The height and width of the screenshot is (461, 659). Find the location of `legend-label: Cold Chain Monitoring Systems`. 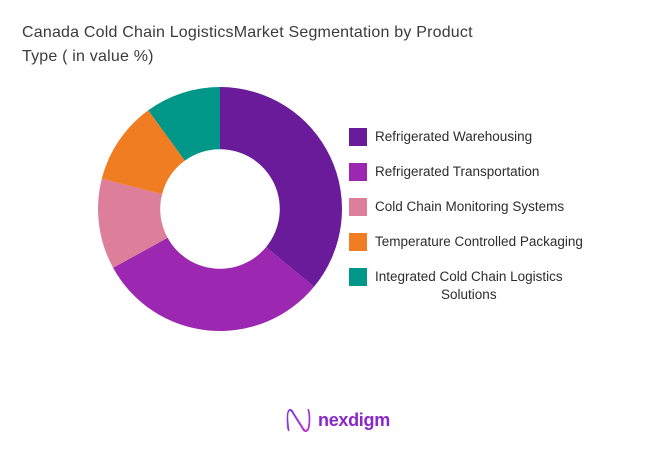

legend-label: Cold Chain Monitoring Systems is located at coordinates (470, 206).